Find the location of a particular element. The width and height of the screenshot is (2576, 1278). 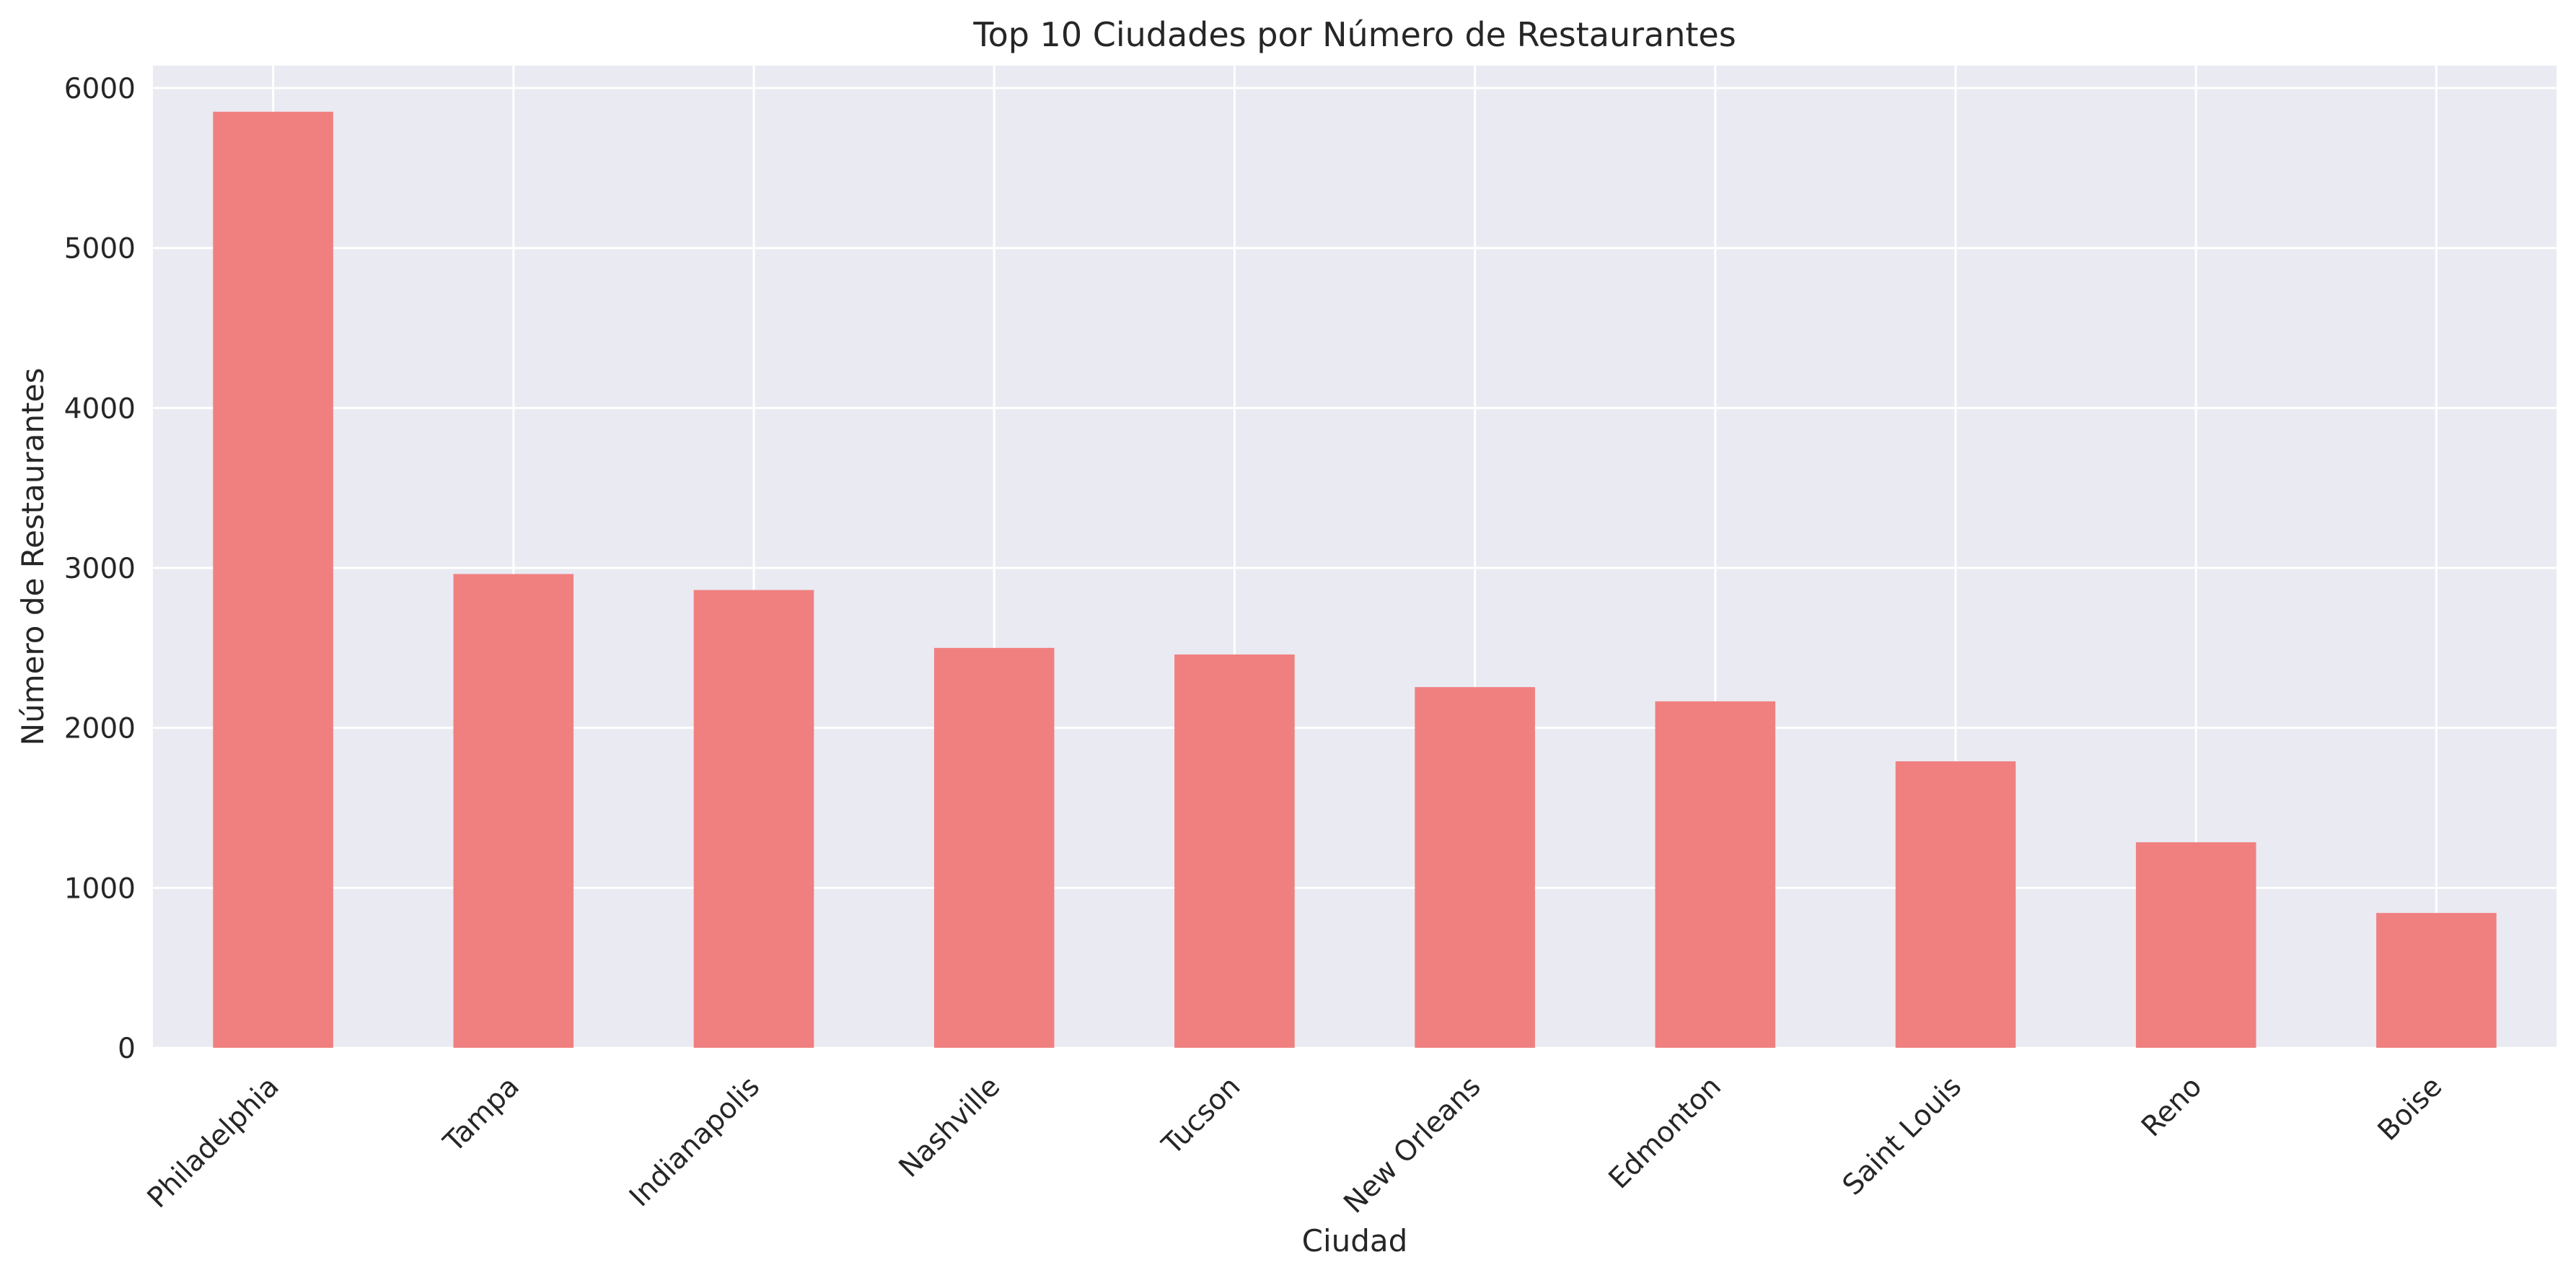

y-axis-label: Número de Restaurantes is located at coordinates (32, 557).